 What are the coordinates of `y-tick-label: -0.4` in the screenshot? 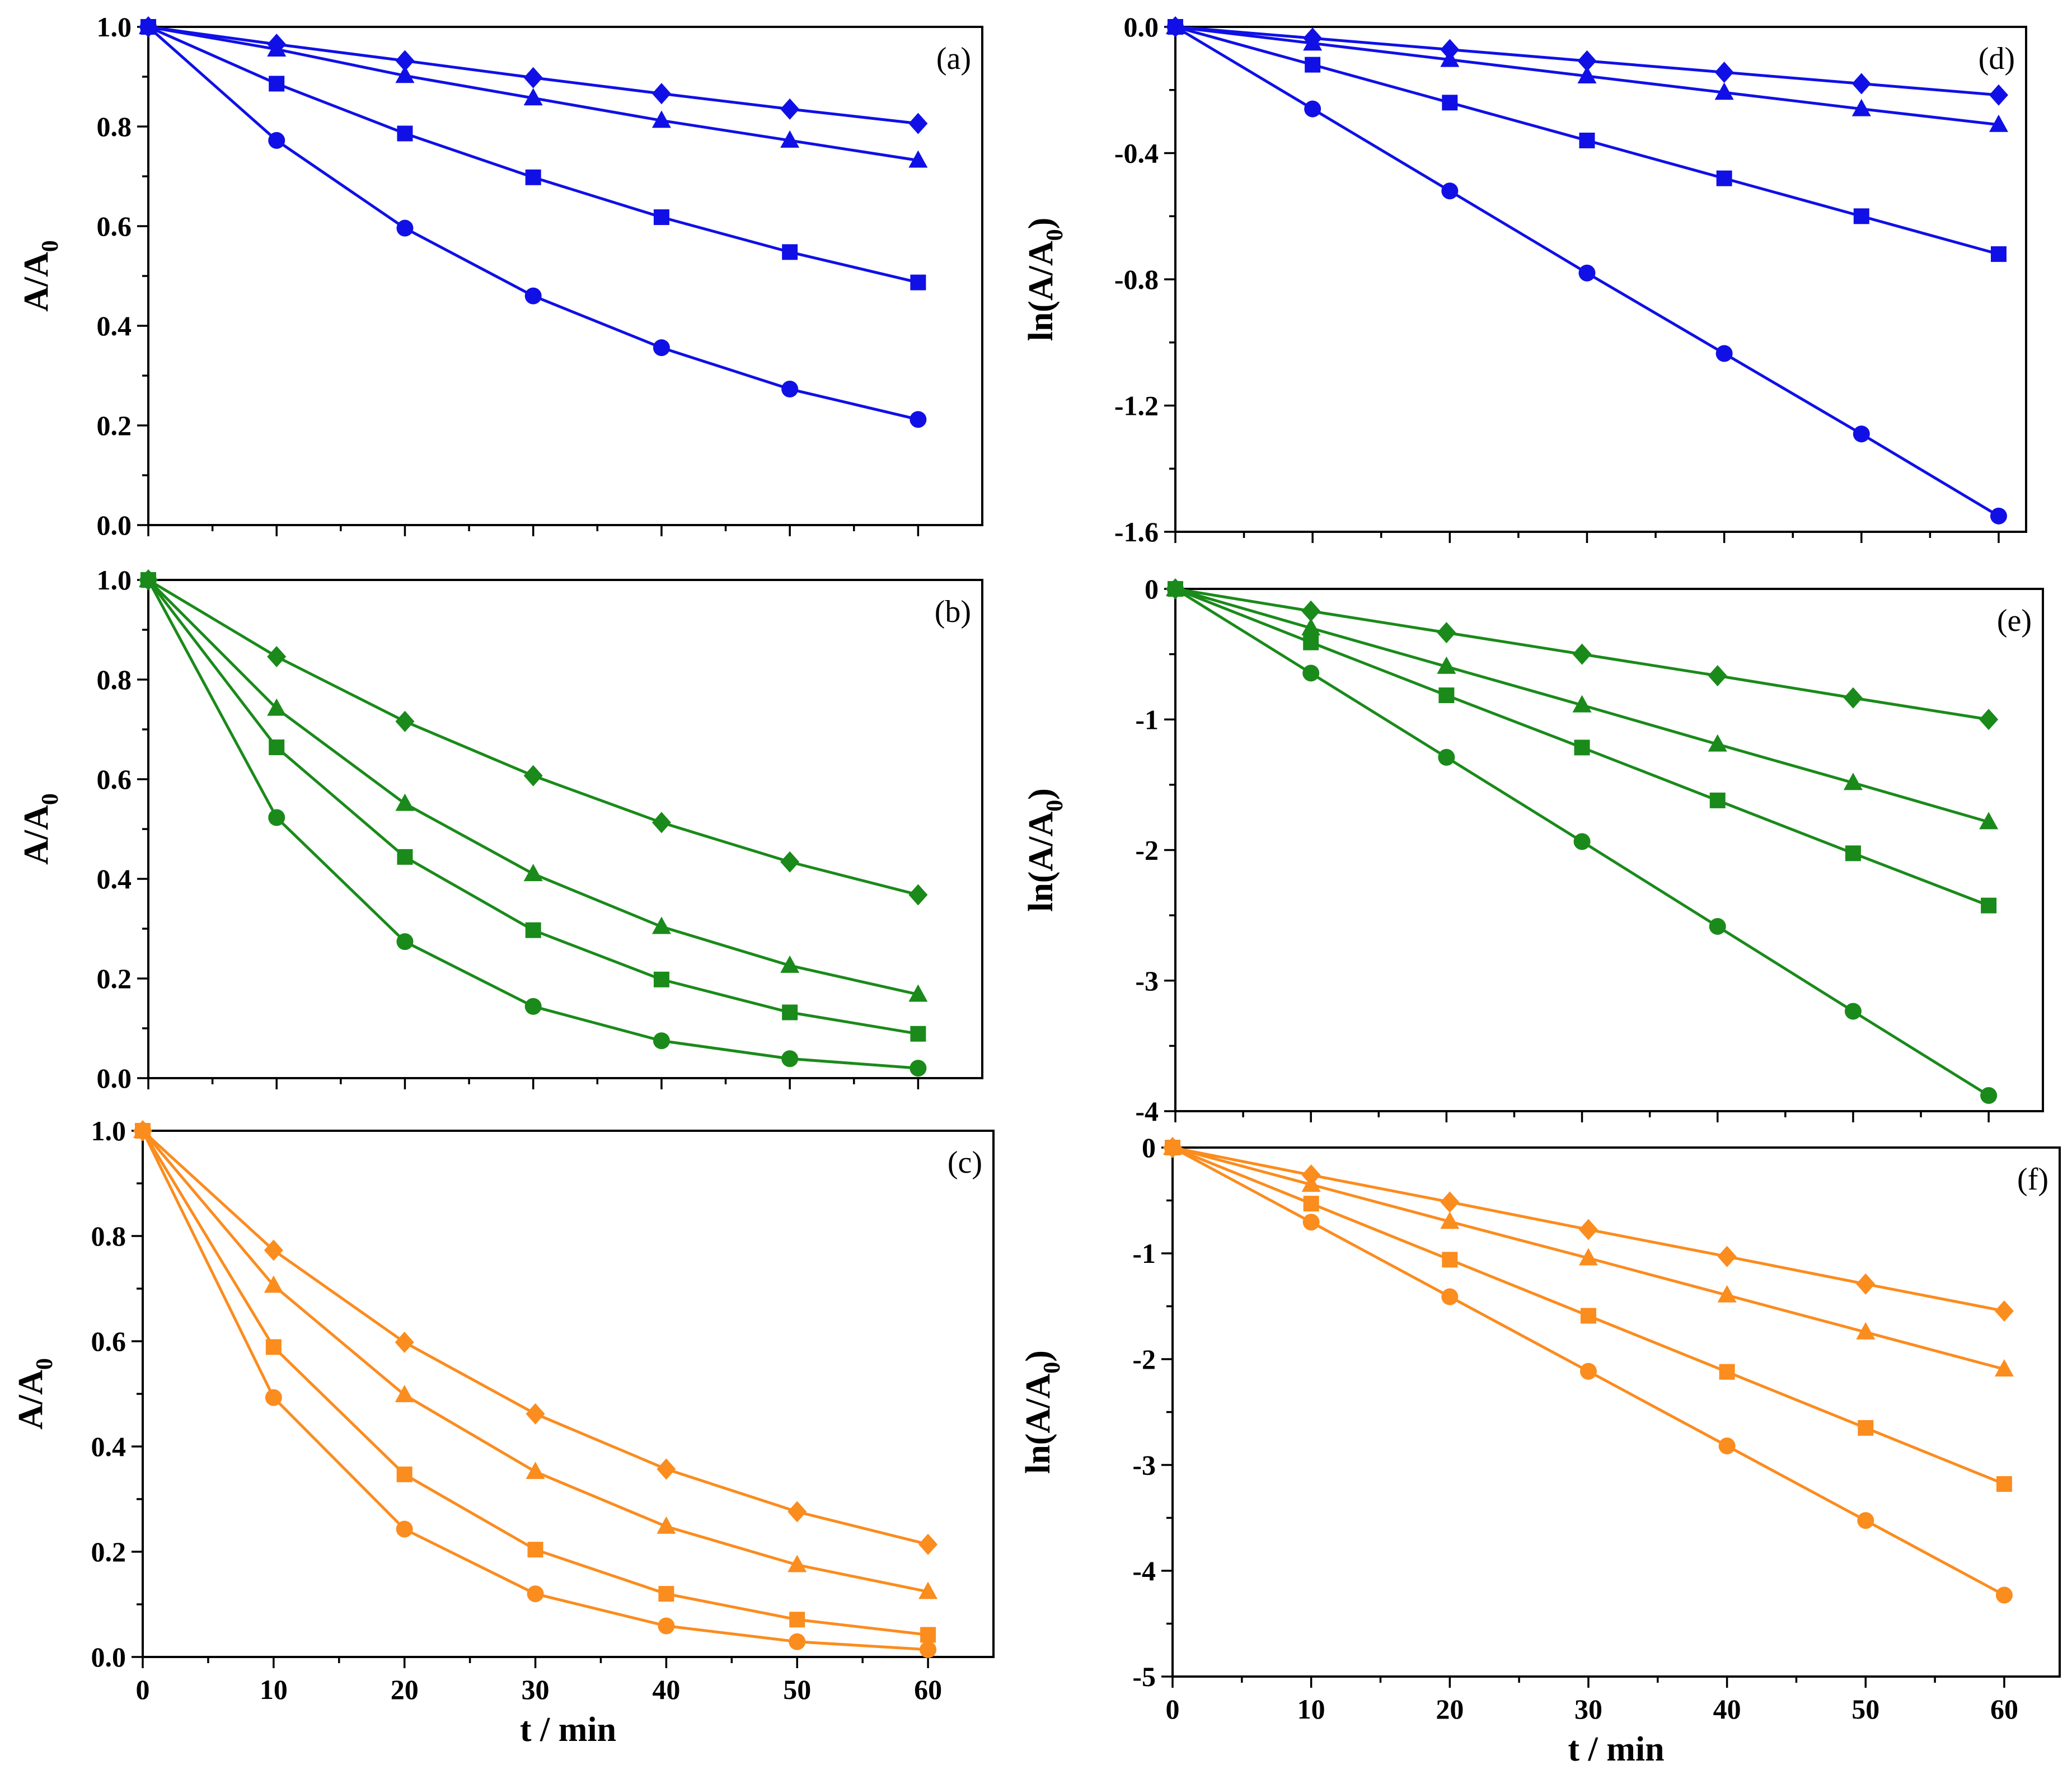 It's located at (1136, 153).